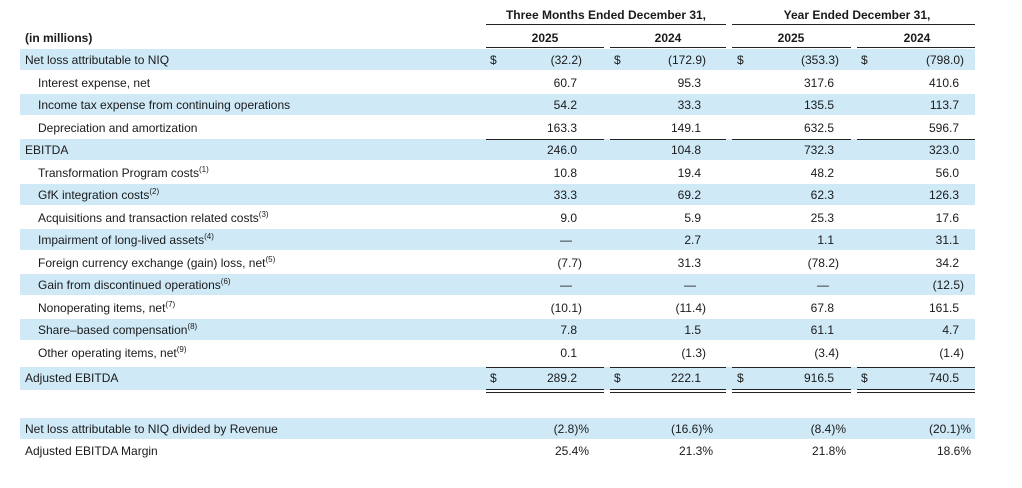 This screenshot has width=1022, height=488. I want to click on footnote-marker: (3), so click(263, 214).